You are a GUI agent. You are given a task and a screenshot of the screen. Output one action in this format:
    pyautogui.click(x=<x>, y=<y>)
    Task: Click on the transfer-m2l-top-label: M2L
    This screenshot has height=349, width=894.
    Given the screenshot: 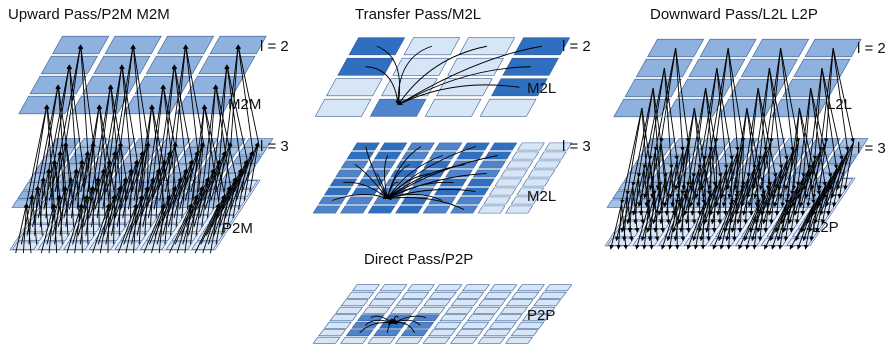 What is the action you would take?
    pyautogui.click(x=542, y=88)
    